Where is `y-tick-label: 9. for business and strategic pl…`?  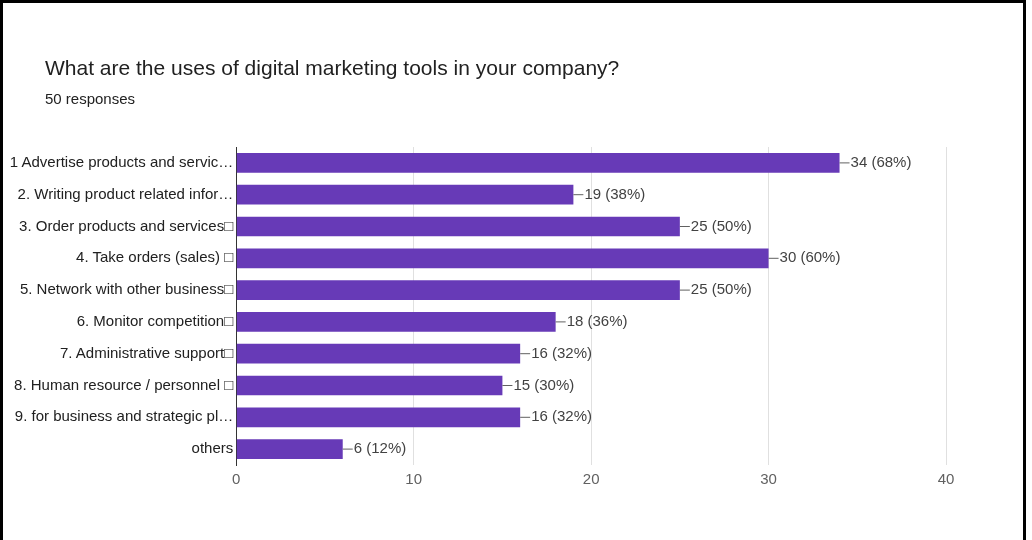
y-tick-label: 9. for business and strategic pl… is located at coordinates (124, 416).